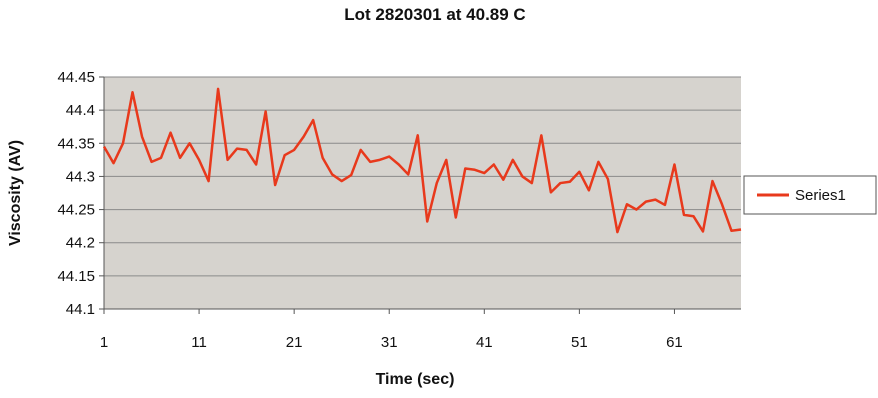 This screenshot has height=398, width=878. Describe the element at coordinates (104, 342) in the screenshot. I see `x-tick-label: 1` at that location.